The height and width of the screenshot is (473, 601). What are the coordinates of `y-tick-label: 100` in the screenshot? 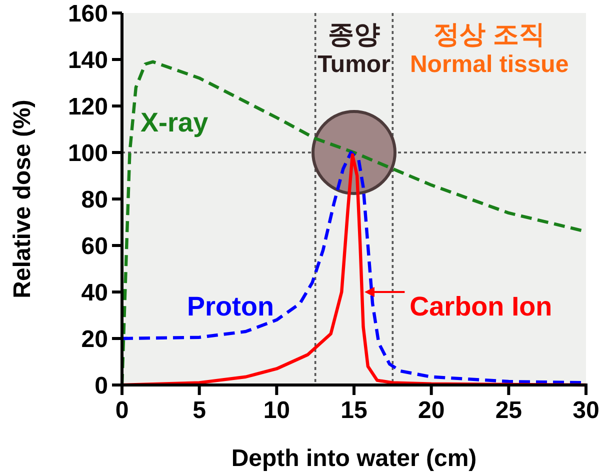 It's located at (88, 153).